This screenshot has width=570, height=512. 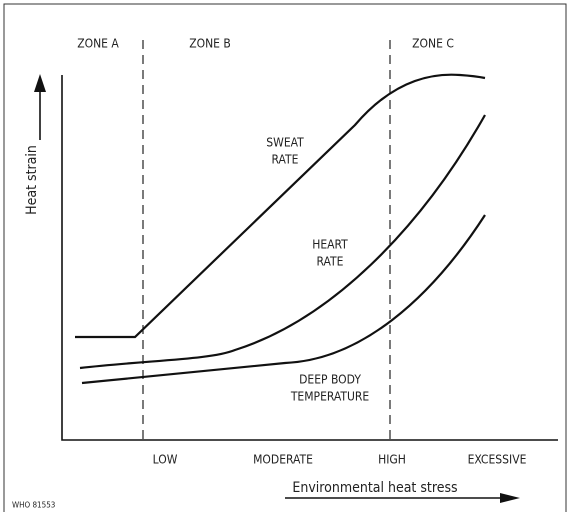 What do you see at coordinates (165, 460) in the screenshot?
I see `x-category: LOW` at bounding box center [165, 460].